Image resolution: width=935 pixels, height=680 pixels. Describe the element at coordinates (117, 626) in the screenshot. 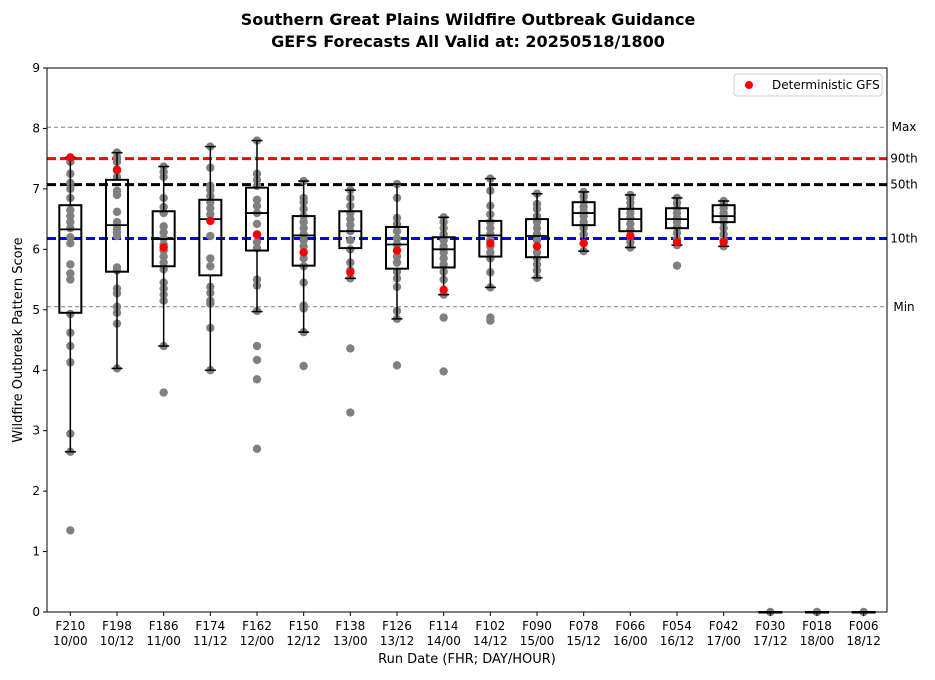

I see `x-tick-label-fhr: F198` at that location.